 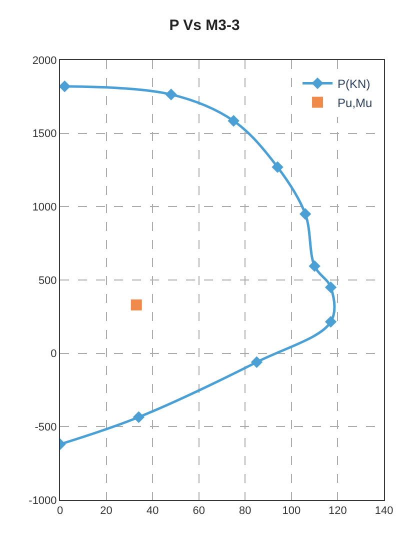 I want to click on x-tick-label: 120, so click(x=337, y=511).